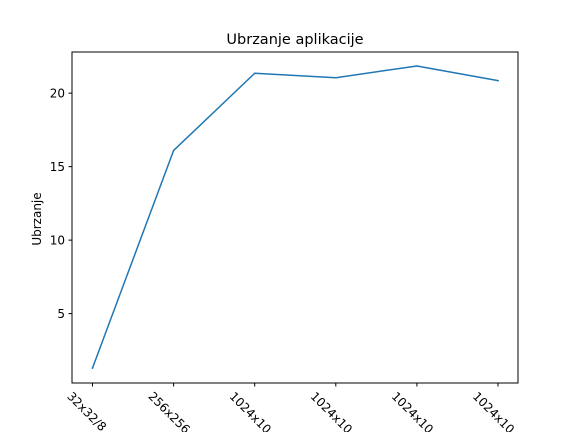  I want to click on y-axis-label: Ubrzanje, so click(37, 218).